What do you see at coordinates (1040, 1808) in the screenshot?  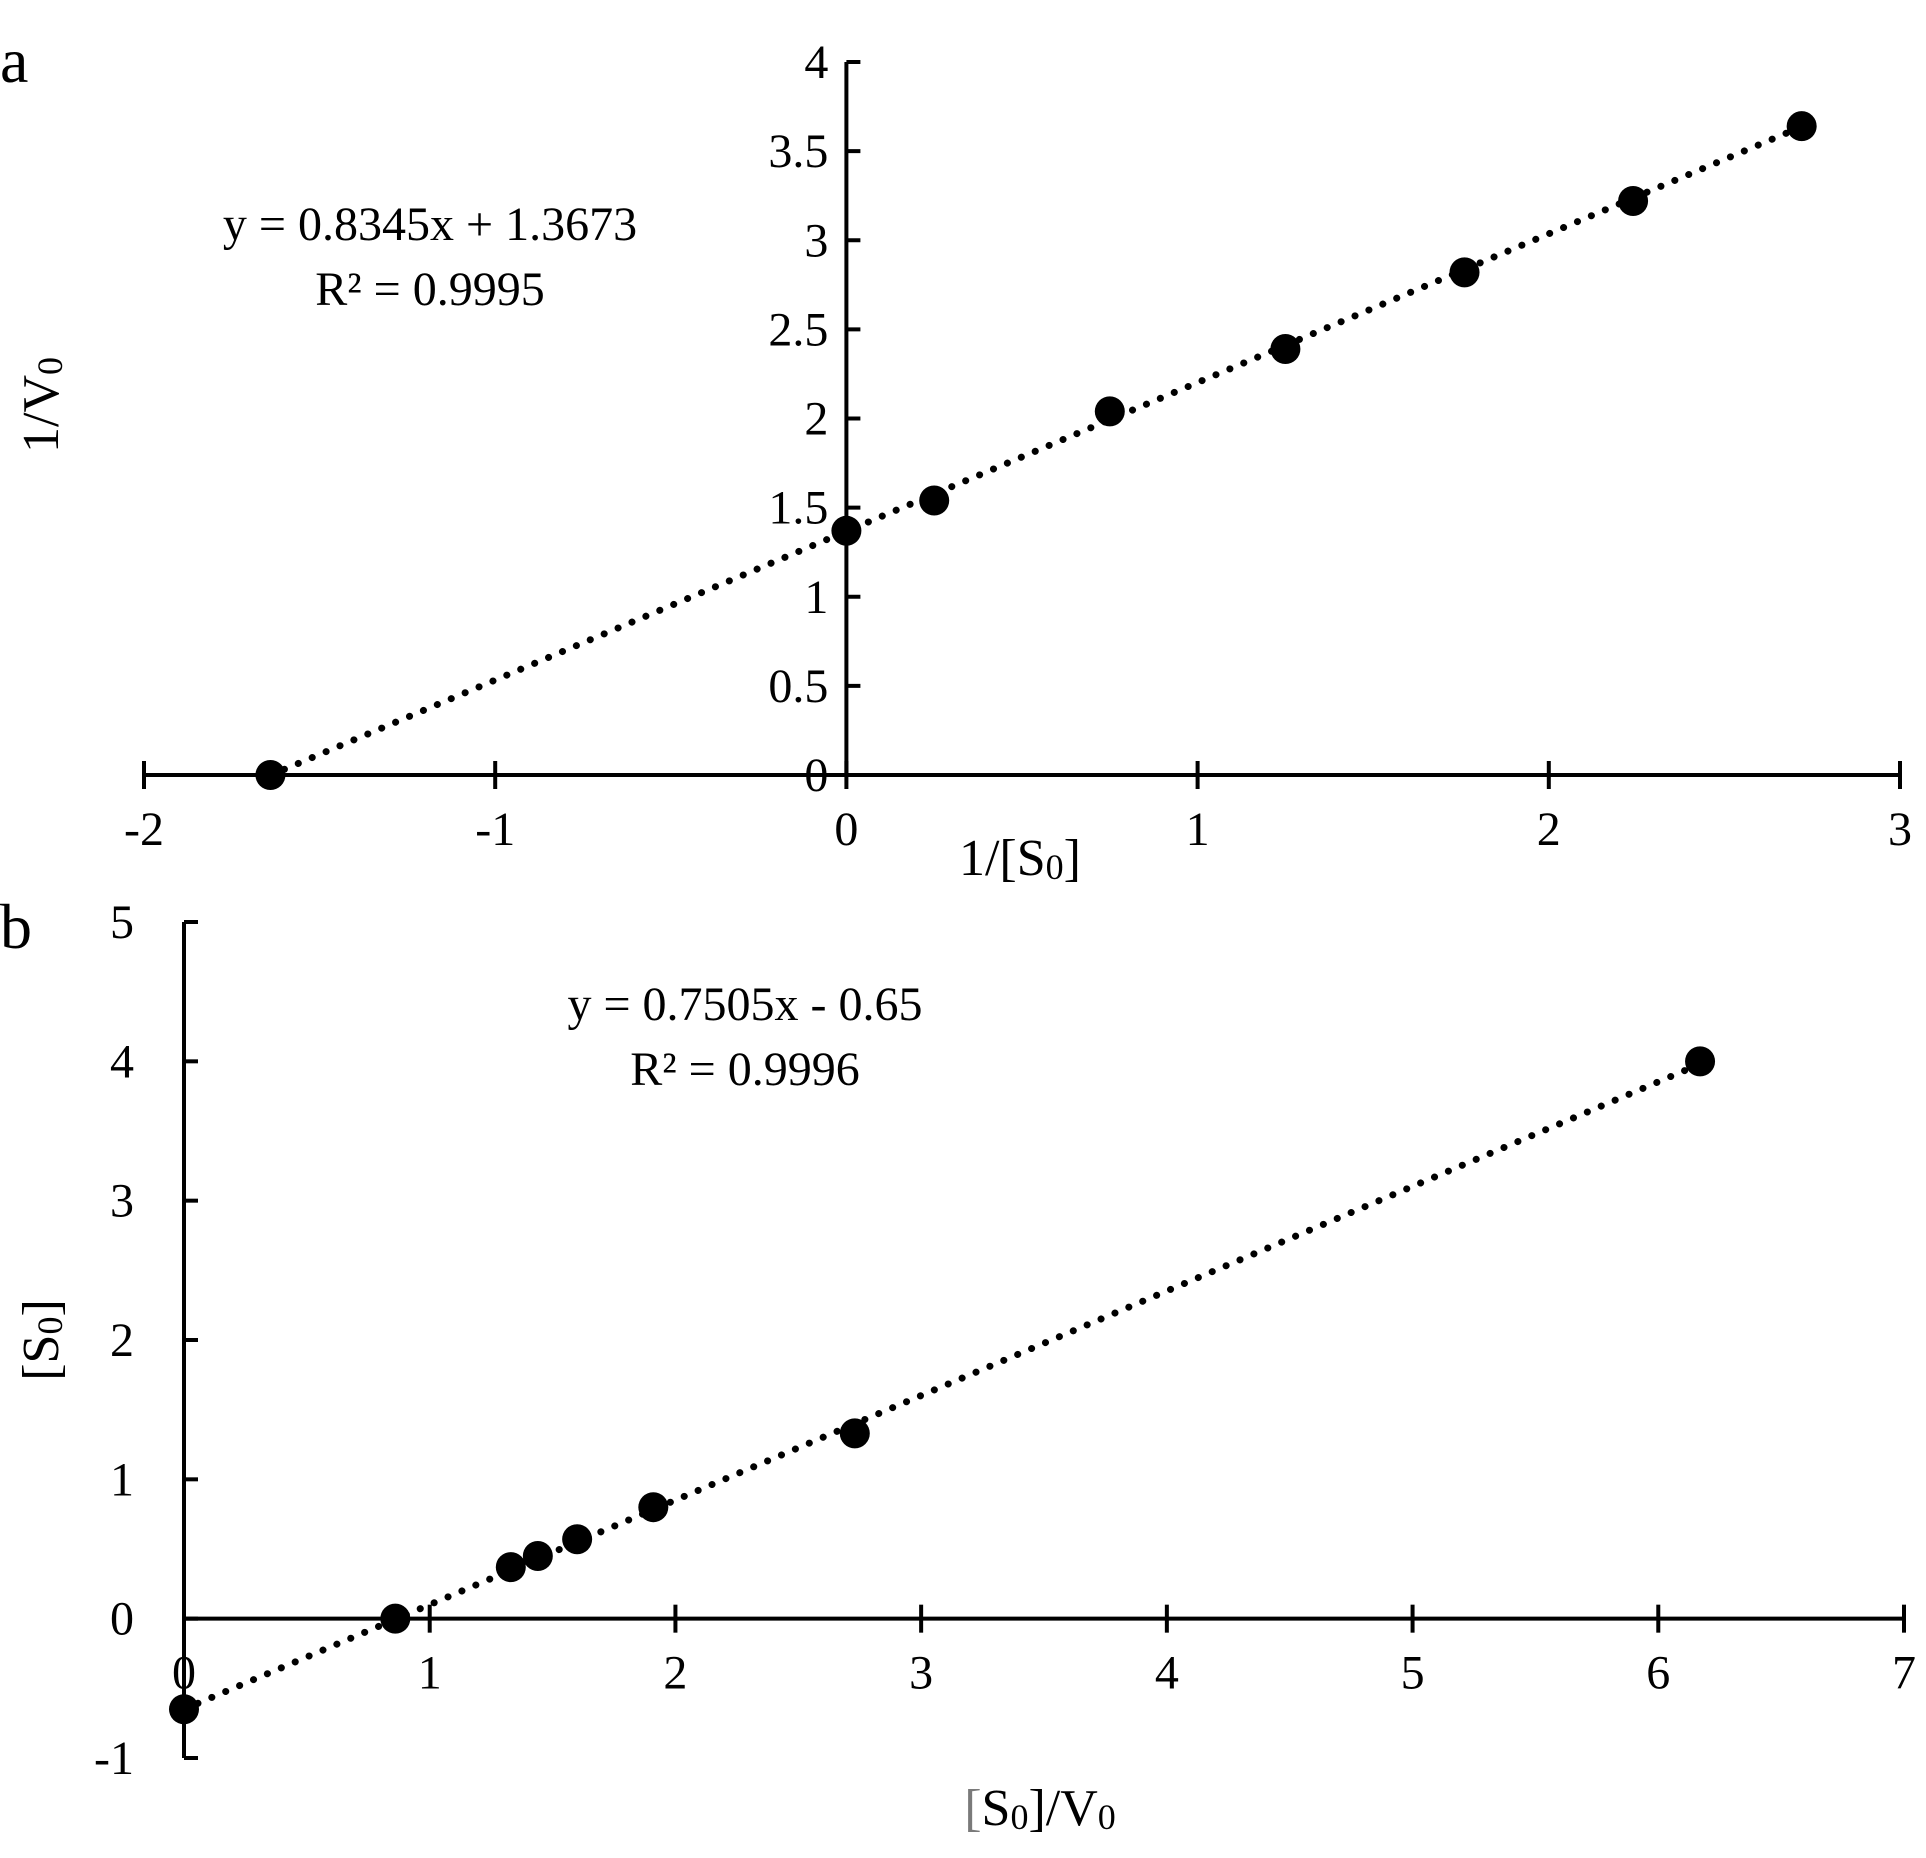 I see `panel-b-x-axis-label: [S0]/V0` at bounding box center [1040, 1808].